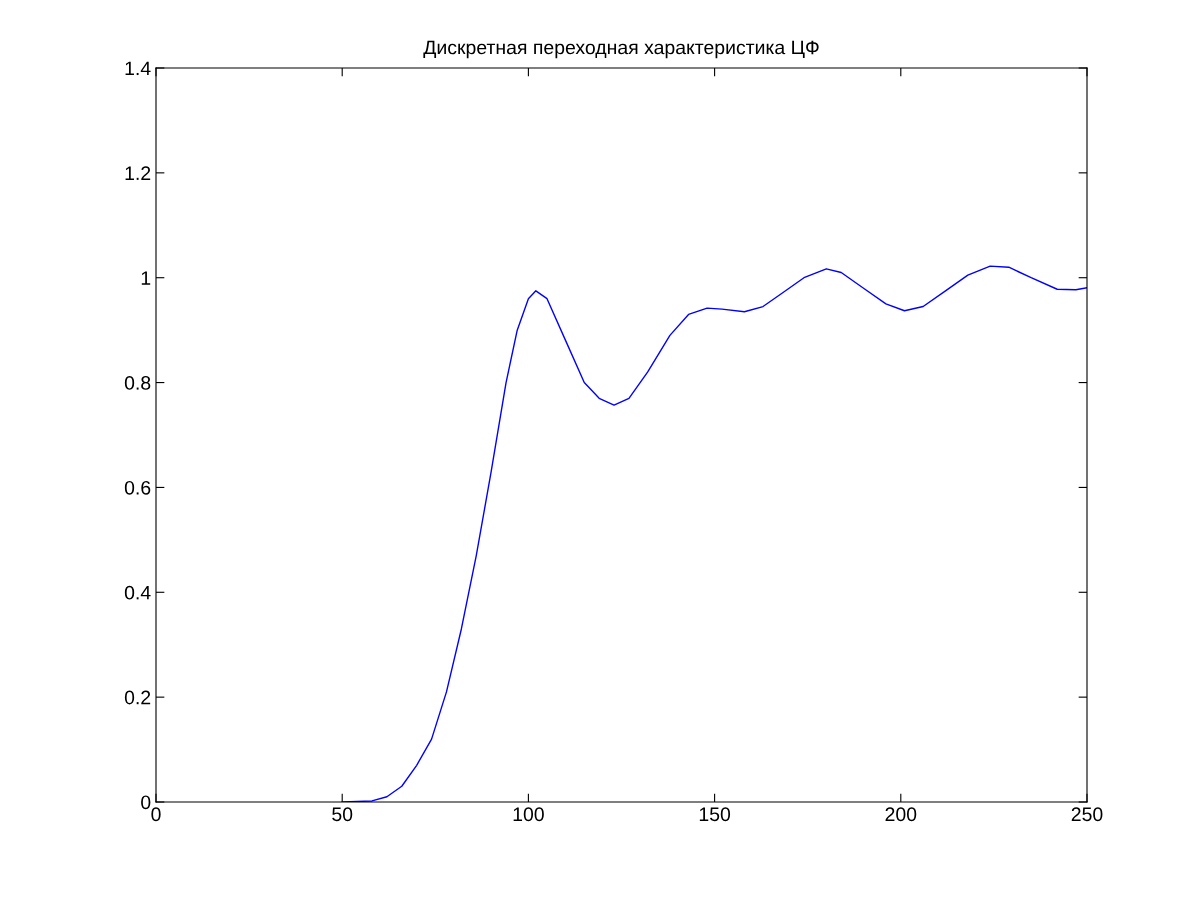  I want to click on y-tick-label: 0.6, so click(137, 487).